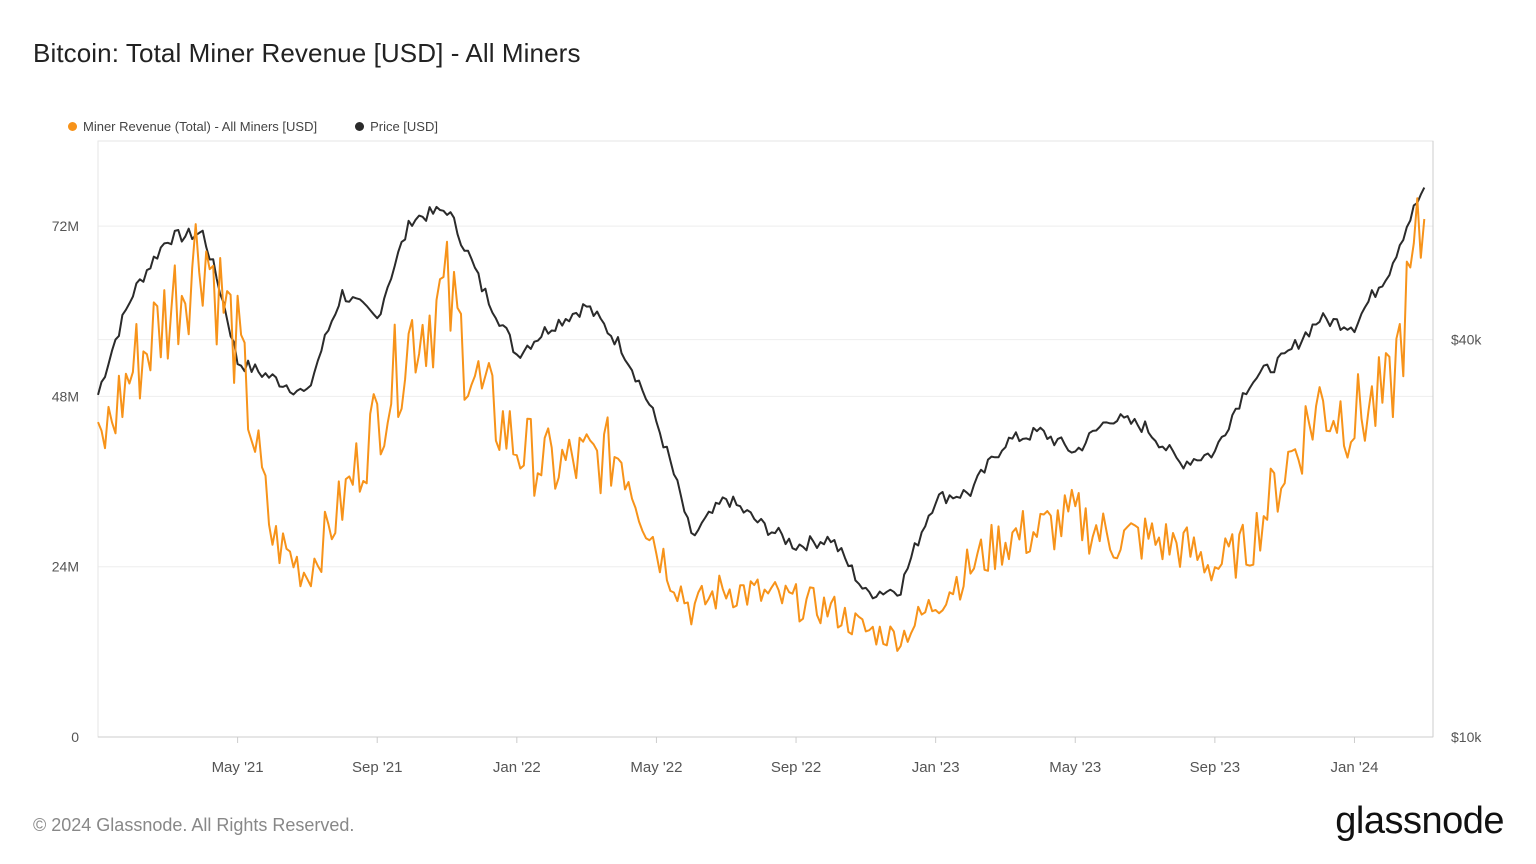  I want to click on x-tick-label: May '21, so click(238, 767).